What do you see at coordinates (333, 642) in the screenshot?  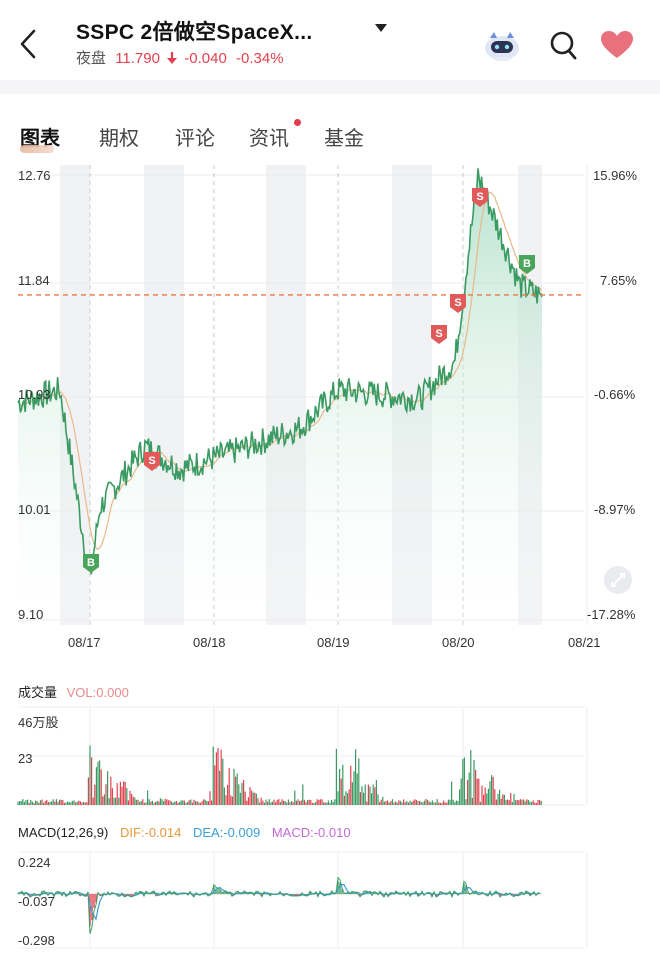 I see `x-axis-label: 08/19` at bounding box center [333, 642].